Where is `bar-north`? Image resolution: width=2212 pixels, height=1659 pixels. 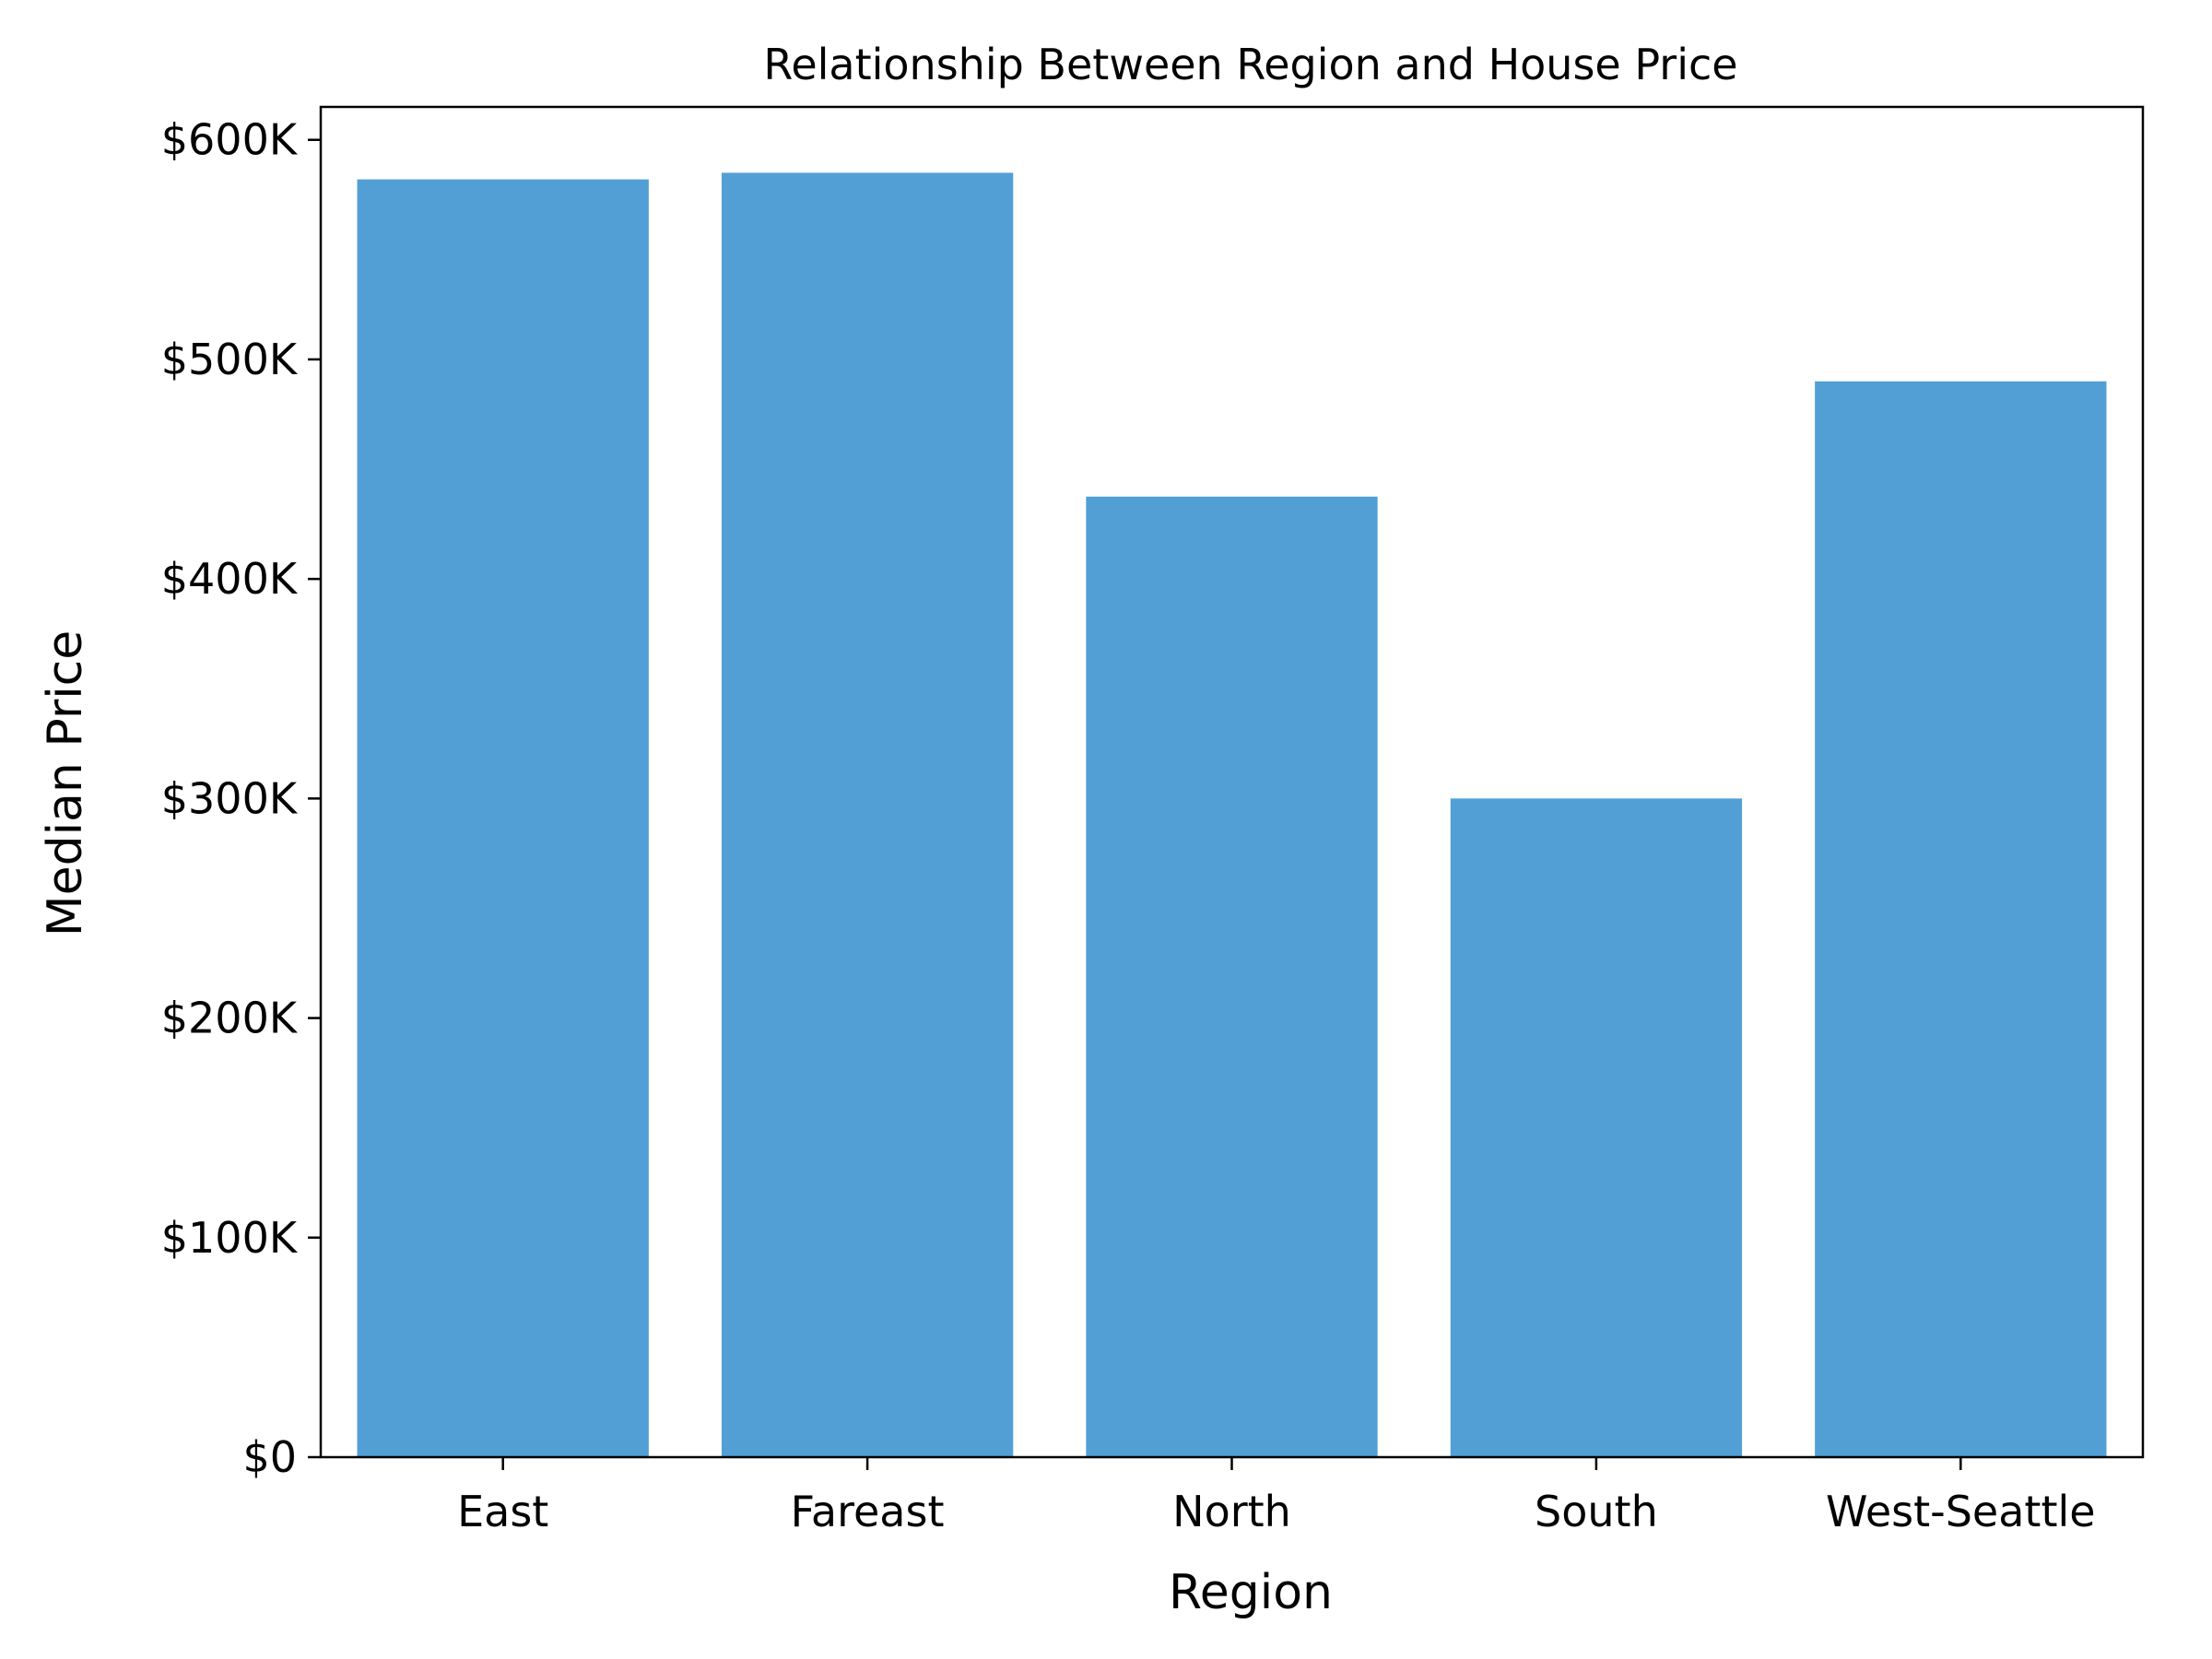 bar-north is located at coordinates (1232, 976).